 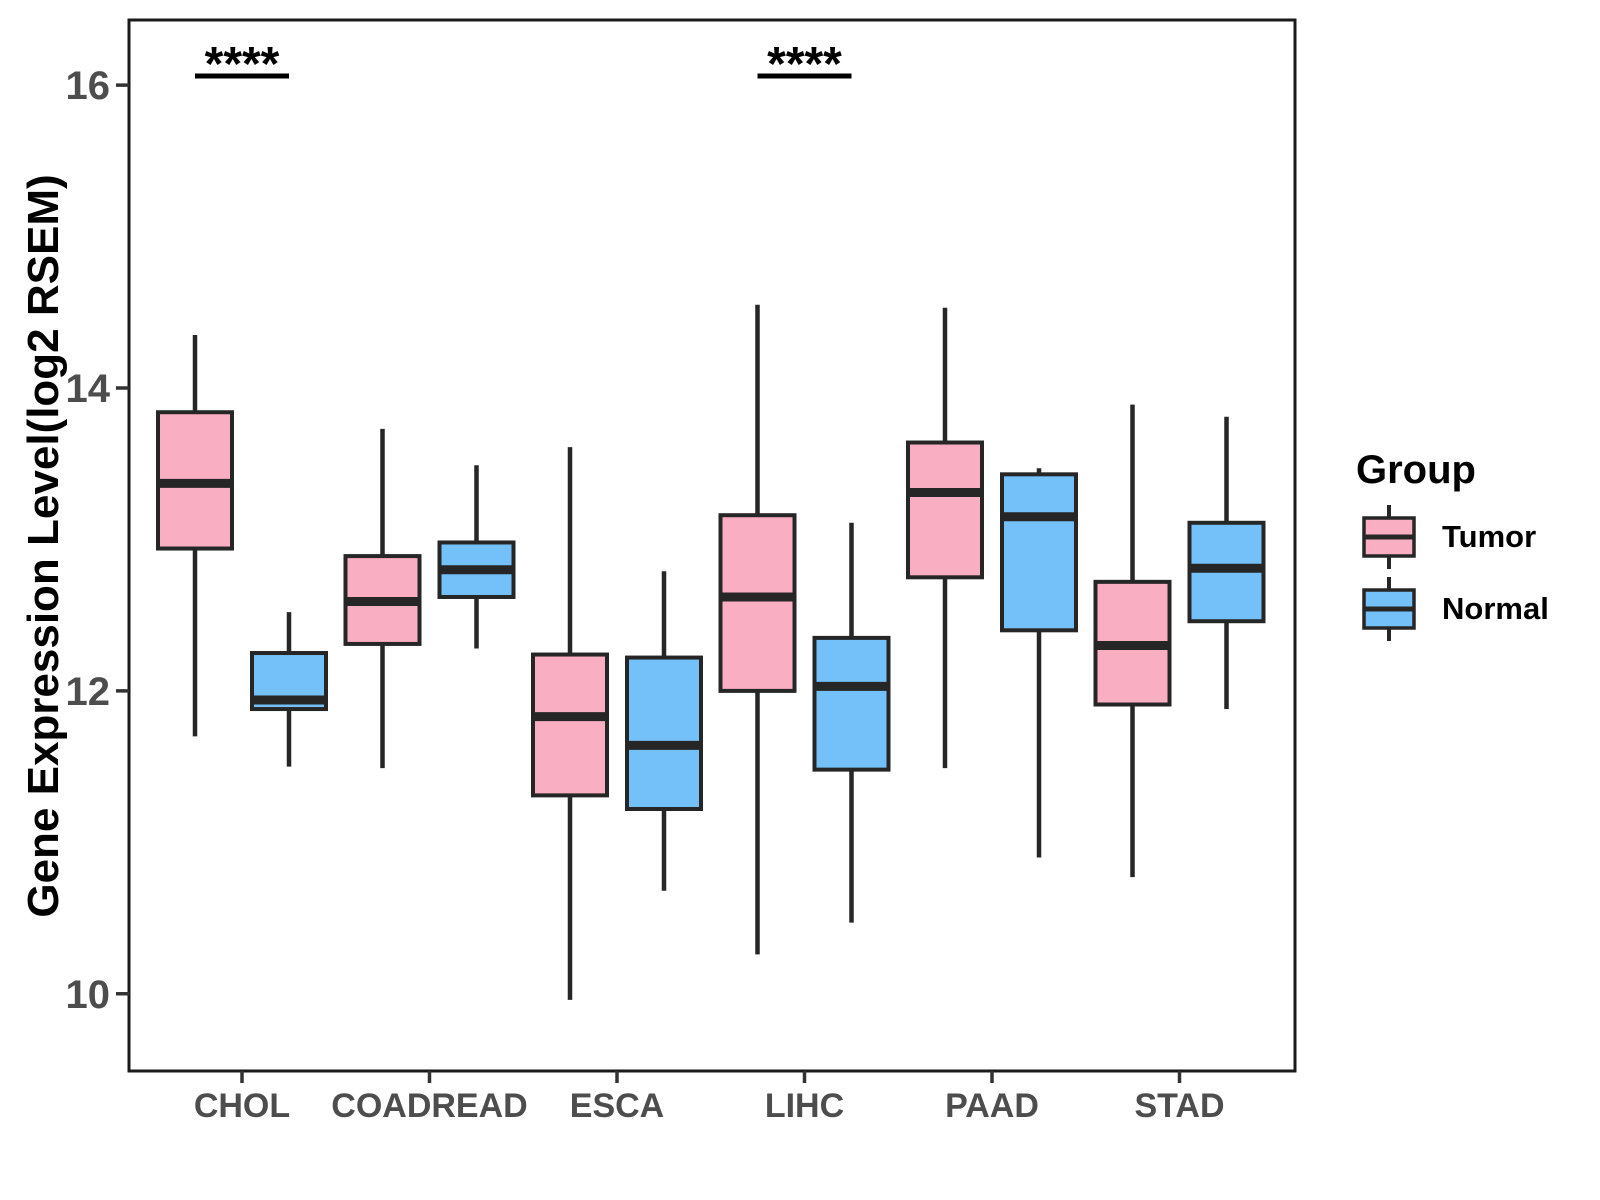 I want to click on x-tick-label-CHOL: CHOL, so click(x=242, y=1106).